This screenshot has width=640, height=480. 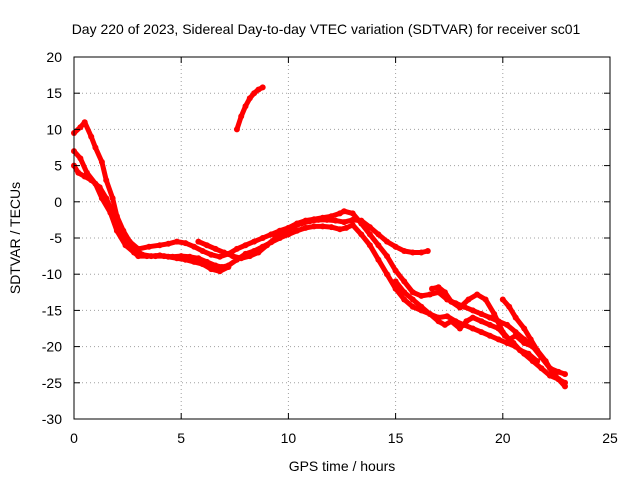 I want to click on y-tick-labels: -30 -25 -20 -15 -10 -5 0 5 10 15 20, so click(x=52, y=238).